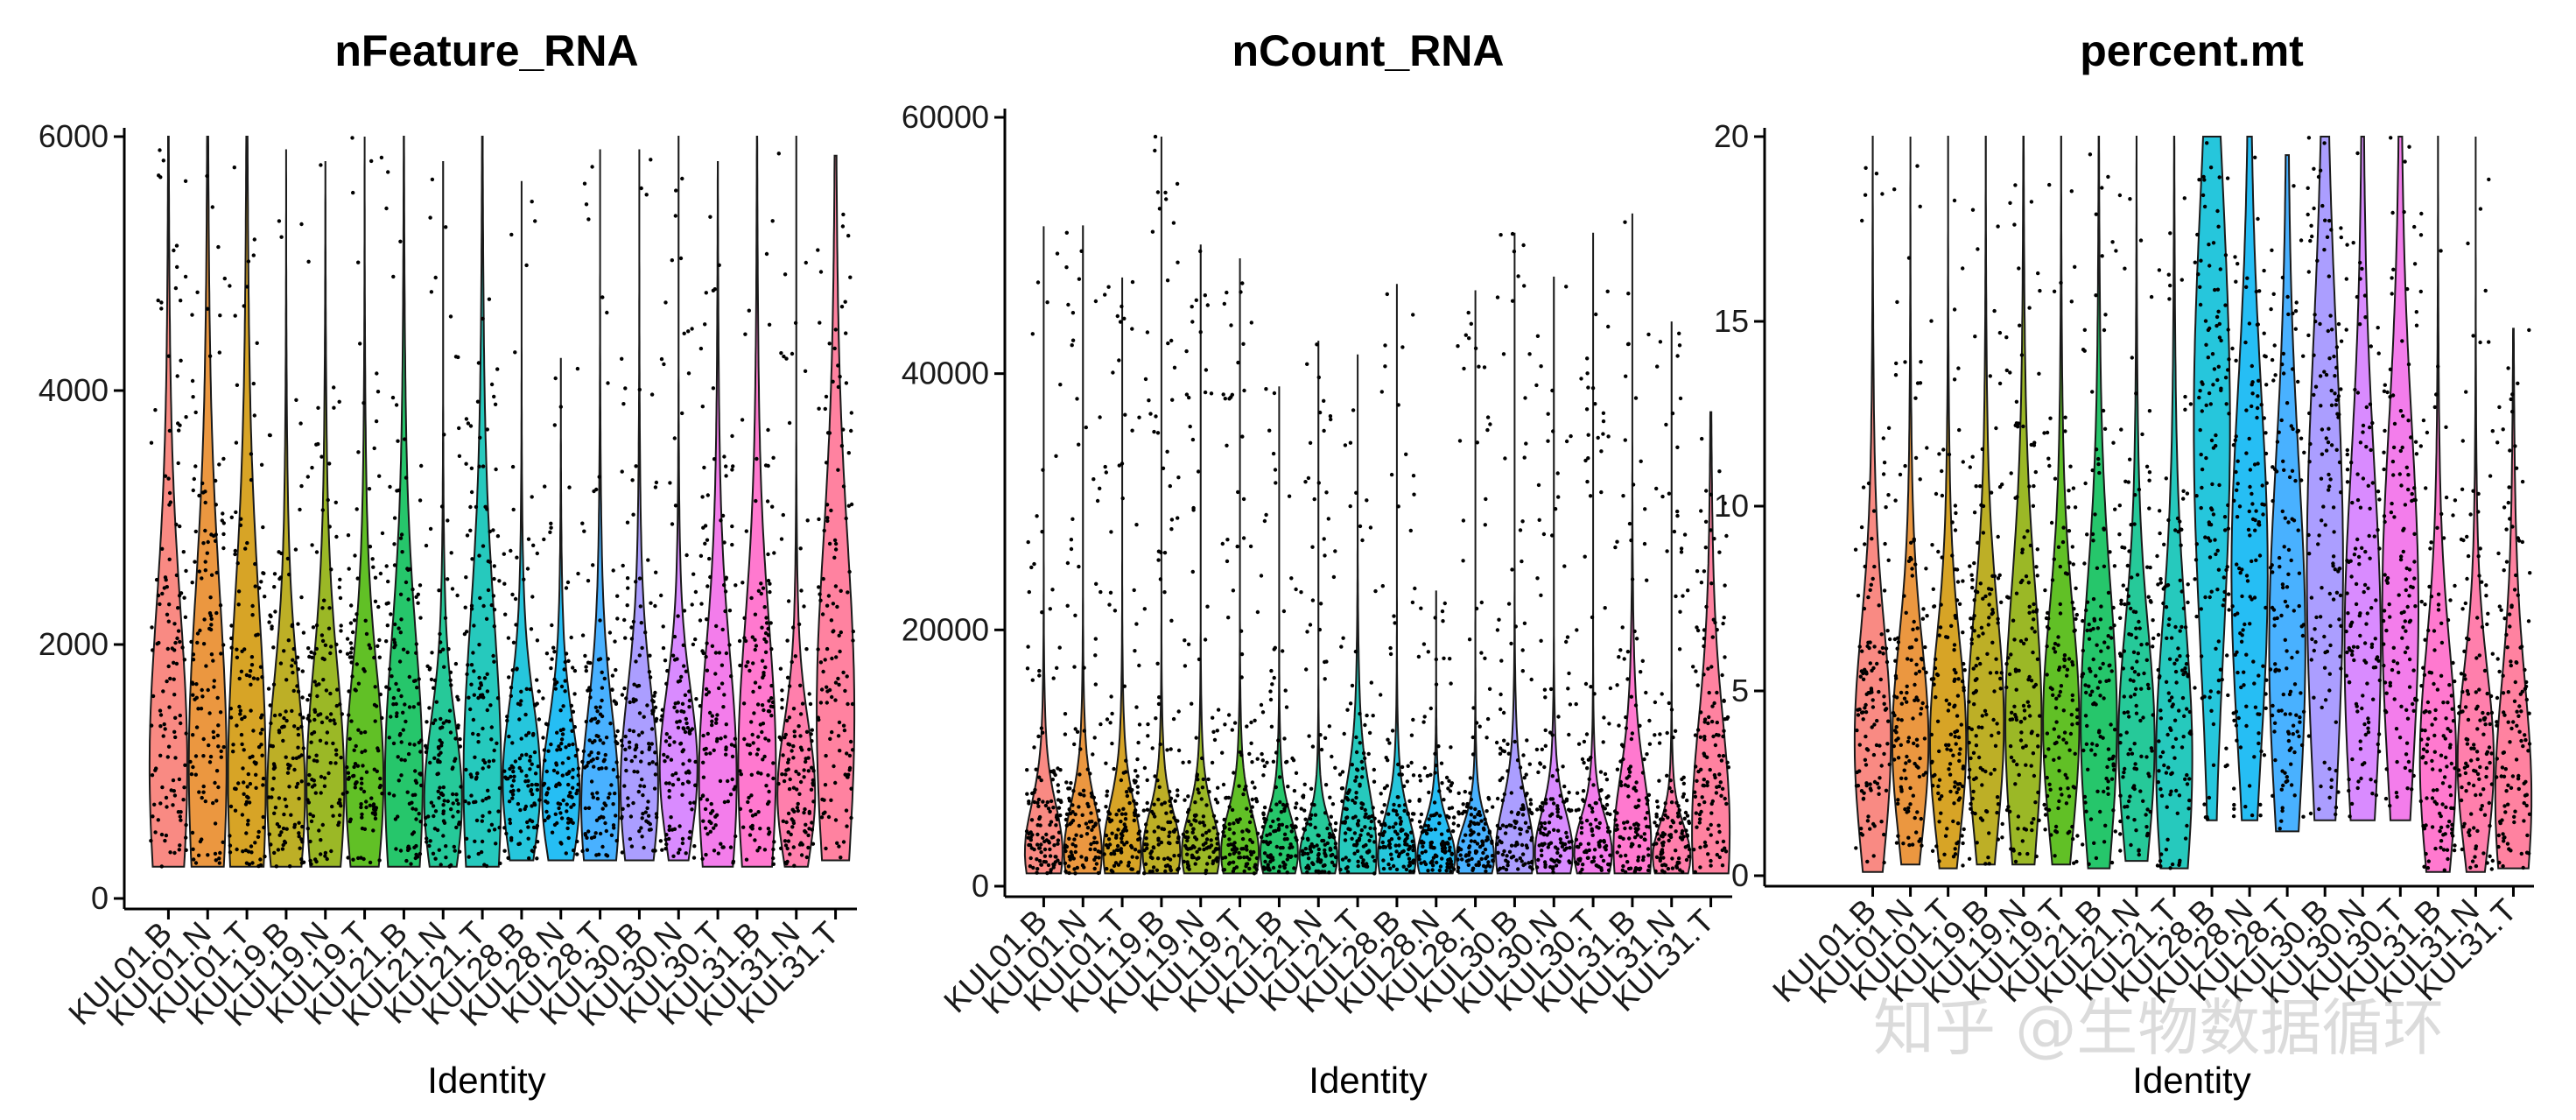 The height and width of the screenshot is (1120, 2576). I want to click on y-tick-label: 5, so click(1740, 691).